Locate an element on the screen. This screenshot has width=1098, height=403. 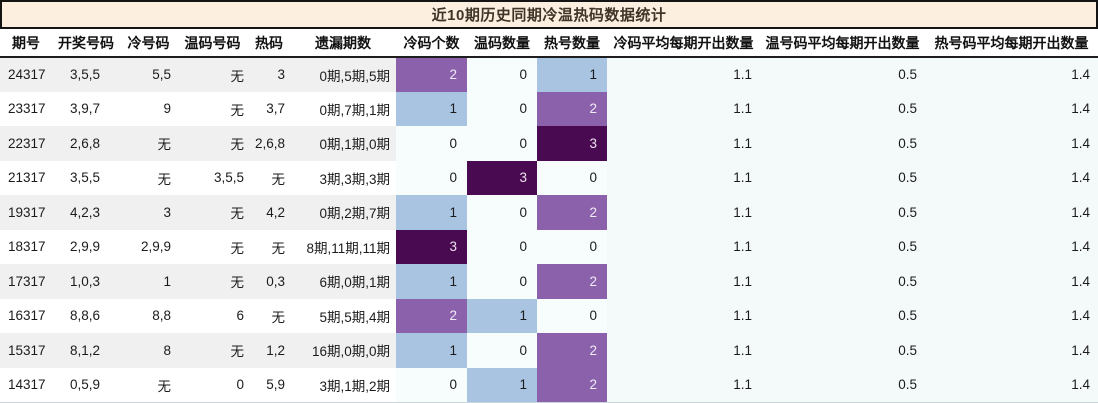
table-title-bar: 近10期历史同期冷温热码数据统计 is located at coordinates (549, 14).